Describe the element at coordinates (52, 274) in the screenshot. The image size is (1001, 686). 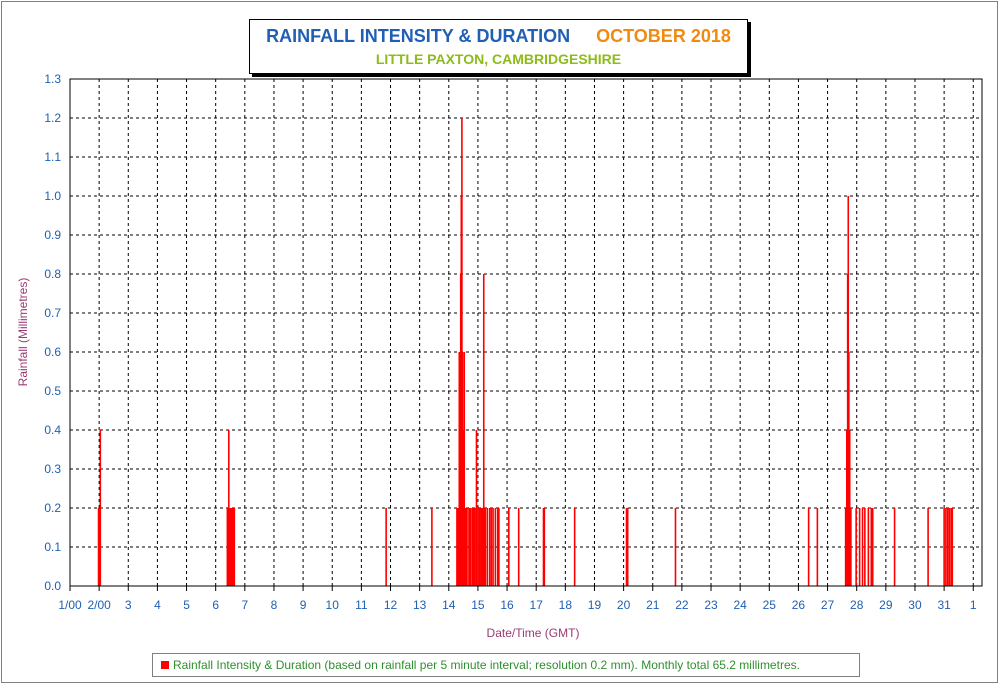
I see `y-tick-label: 0.8` at that location.